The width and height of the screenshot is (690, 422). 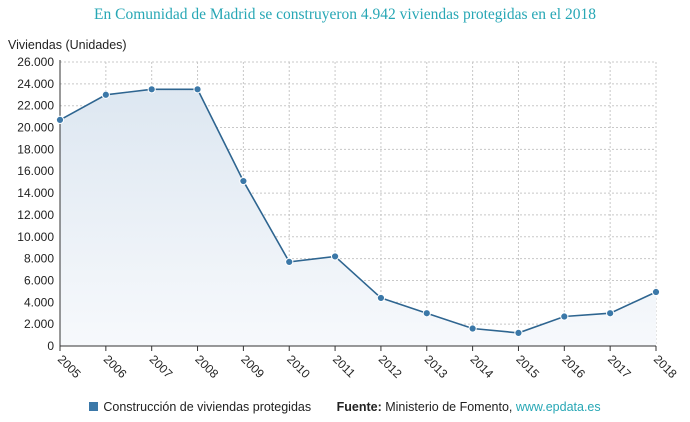 I want to click on y-tick-label: 12.000, so click(x=35, y=215).